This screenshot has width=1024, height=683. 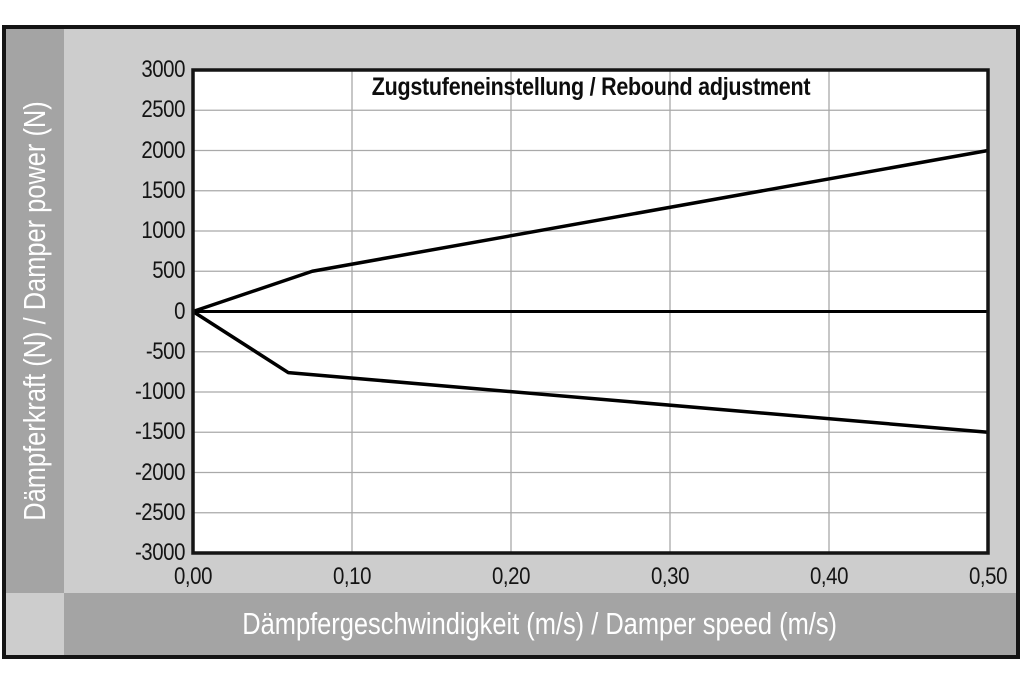 I want to click on y-tick-label: 500, so click(x=168, y=271).